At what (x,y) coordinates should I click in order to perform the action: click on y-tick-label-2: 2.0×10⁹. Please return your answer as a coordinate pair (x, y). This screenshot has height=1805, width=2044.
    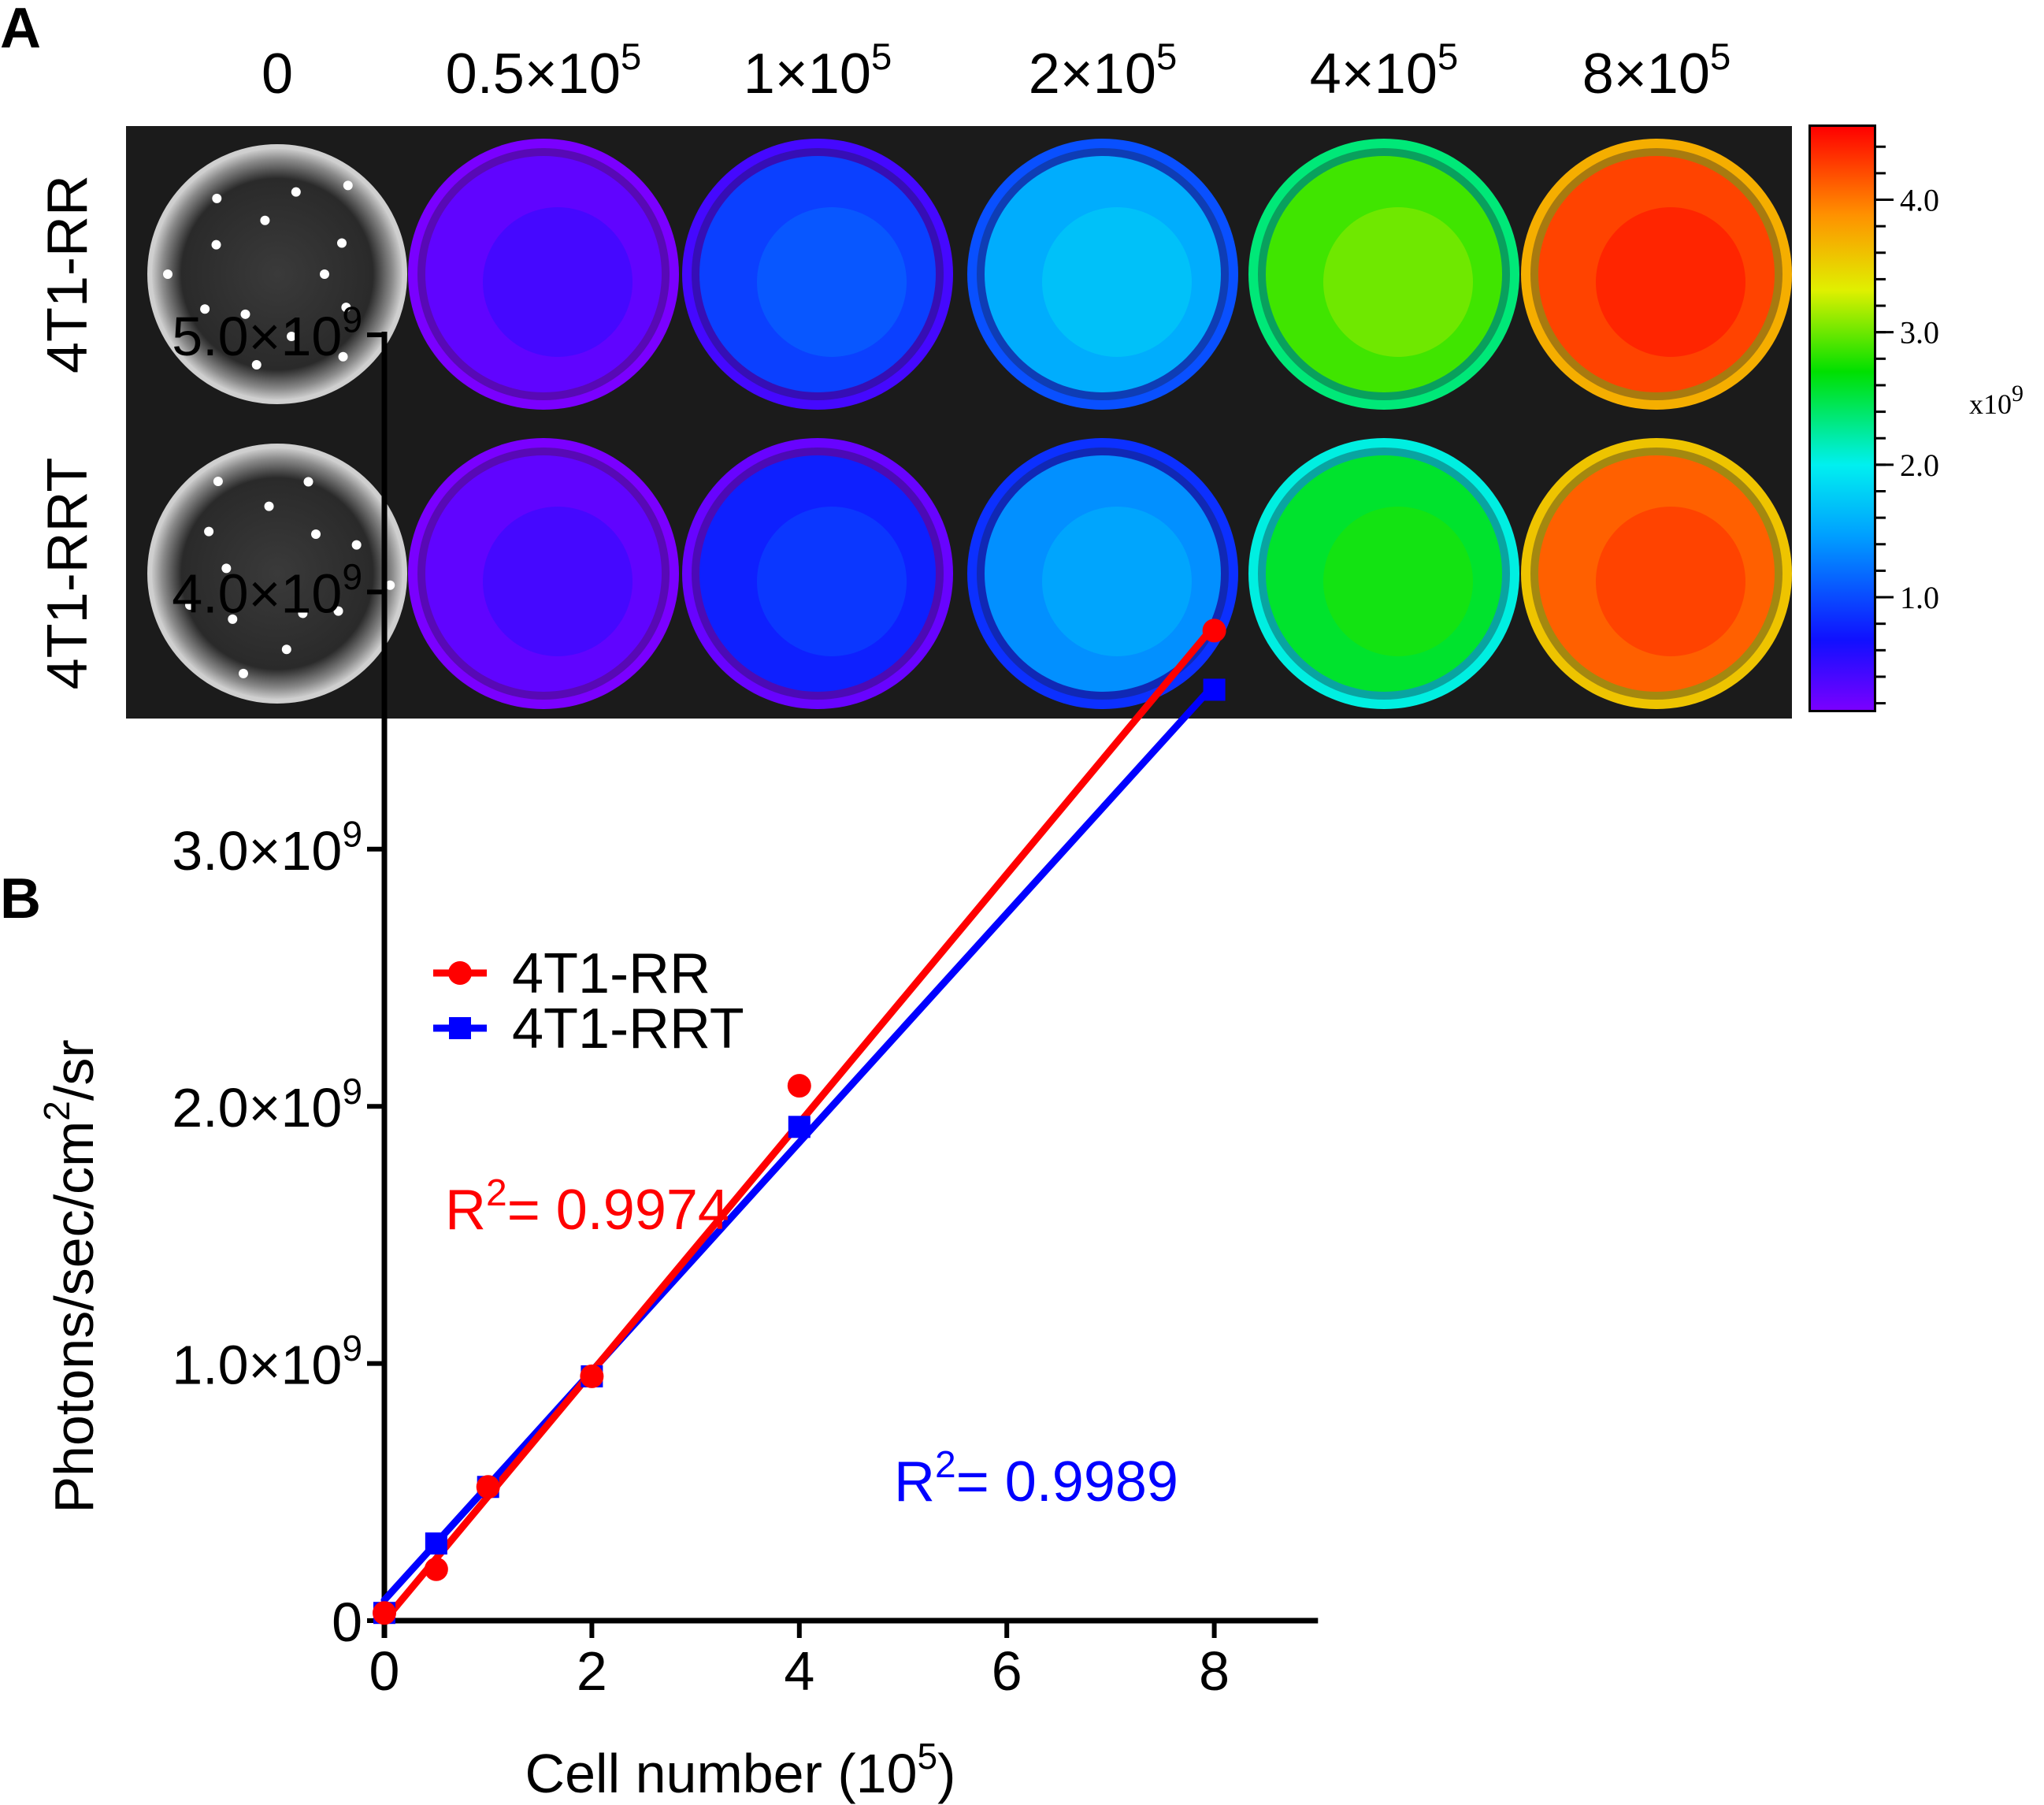
    Looking at the image, I should click on (267, 1104).